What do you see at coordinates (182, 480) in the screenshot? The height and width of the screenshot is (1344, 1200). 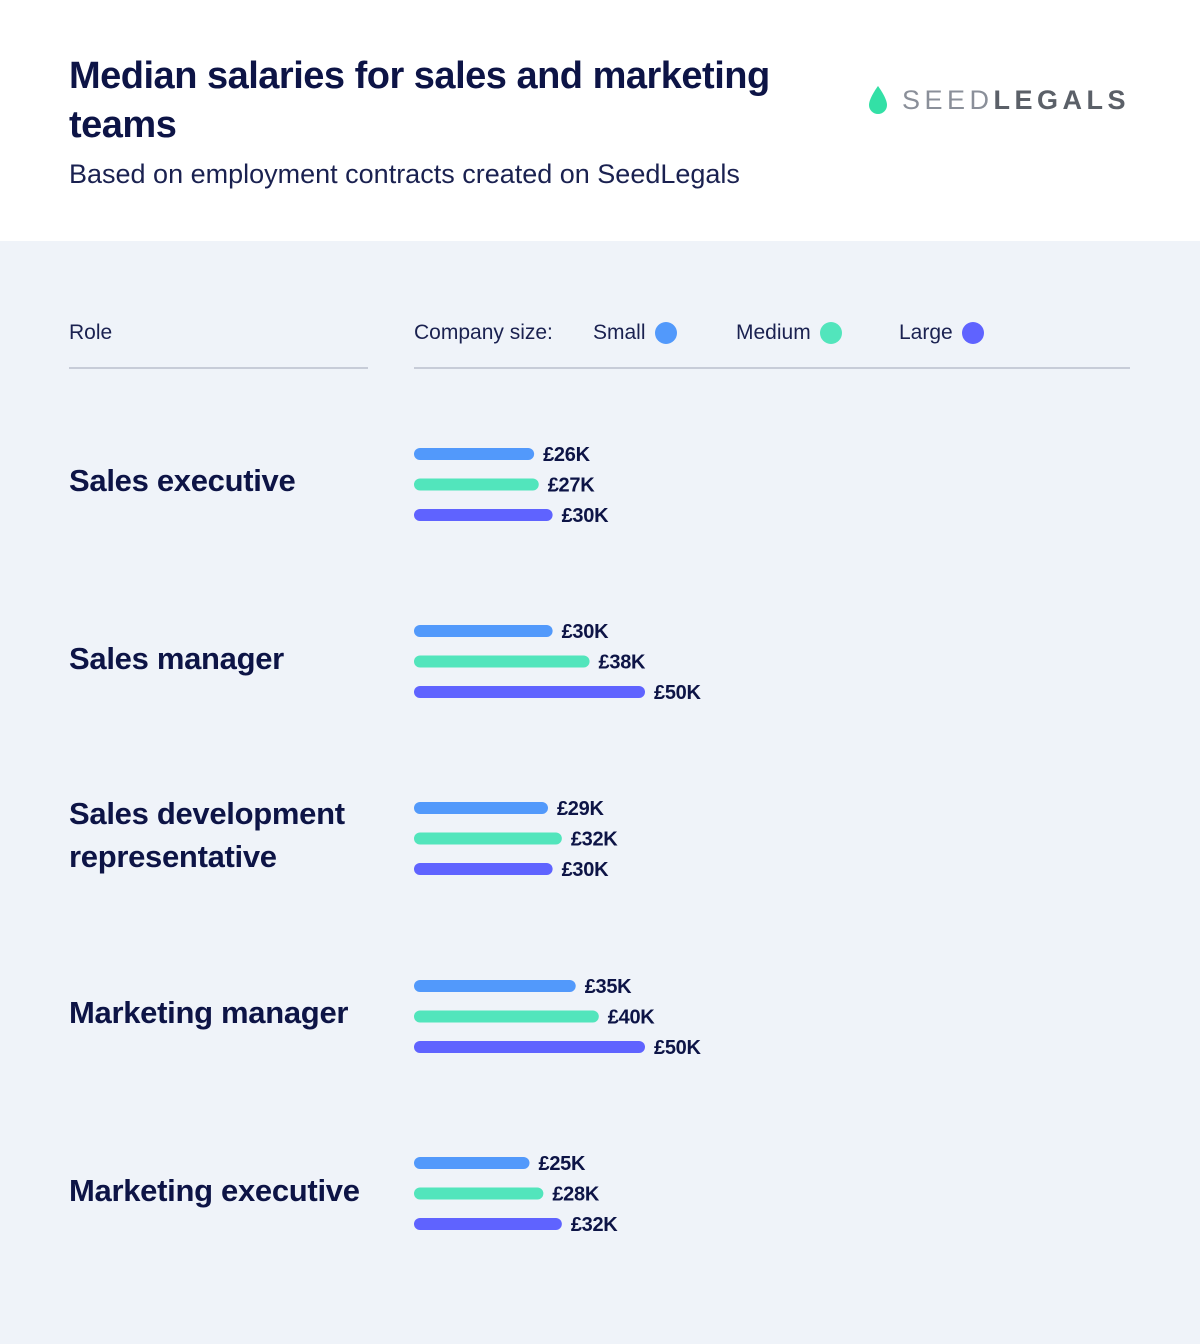 I see `role-label-sales-executive: Sales executive` at bounding box center [182, 480].